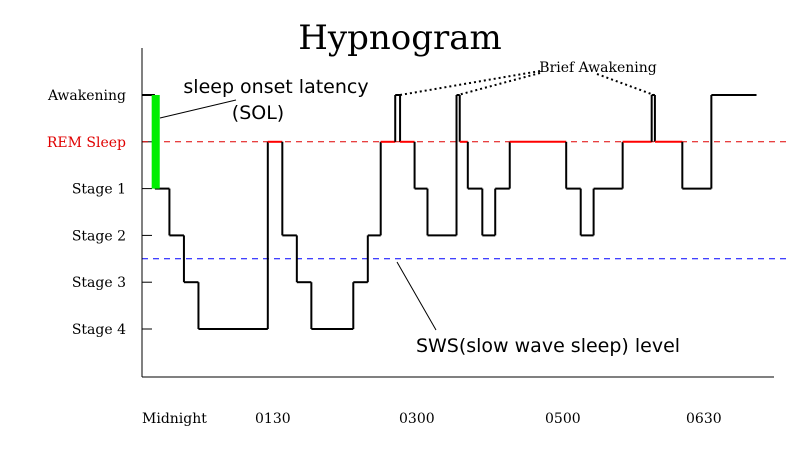 The image size is (800, 472). I want to click on y-tick-label: Stage 2, so click(99, 236).